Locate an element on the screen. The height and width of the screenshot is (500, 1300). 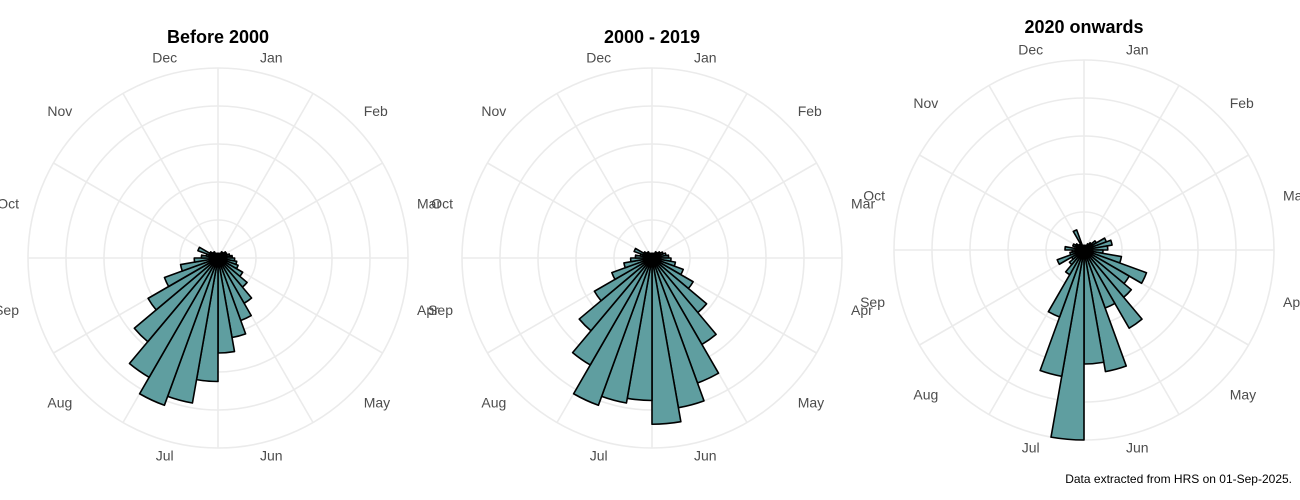
chart-title: 2020 onwards is located at coordinates (1083, 27).